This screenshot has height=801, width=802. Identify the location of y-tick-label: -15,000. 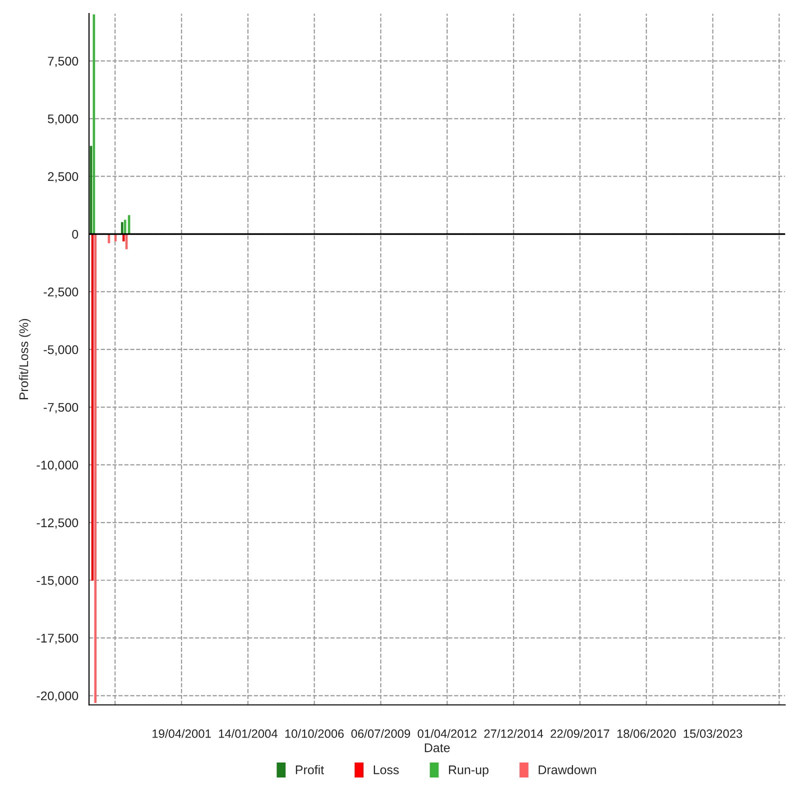
(57, 581).